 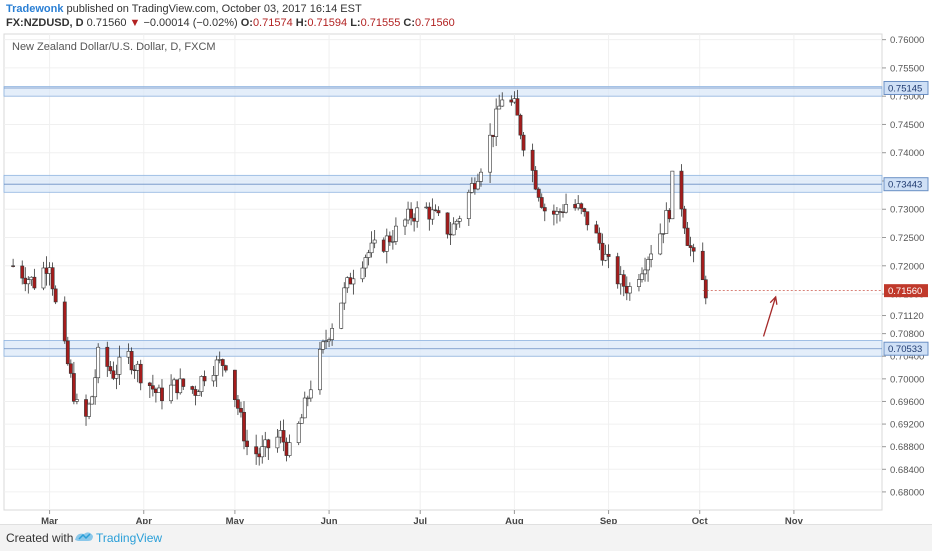 I want to click on low-value: 0.71555, so click(x=380, y=23).